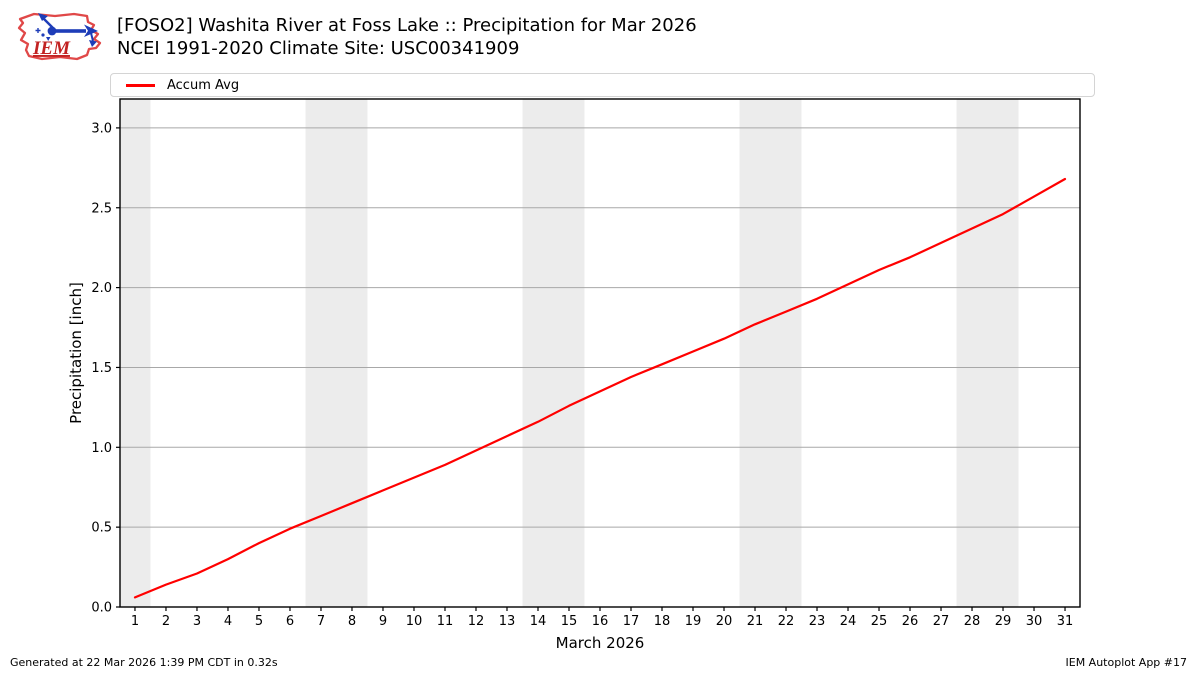  Describe the element at coordinates (910, 621) in the screenshot. I see `x-tick-label: 26` at that location.